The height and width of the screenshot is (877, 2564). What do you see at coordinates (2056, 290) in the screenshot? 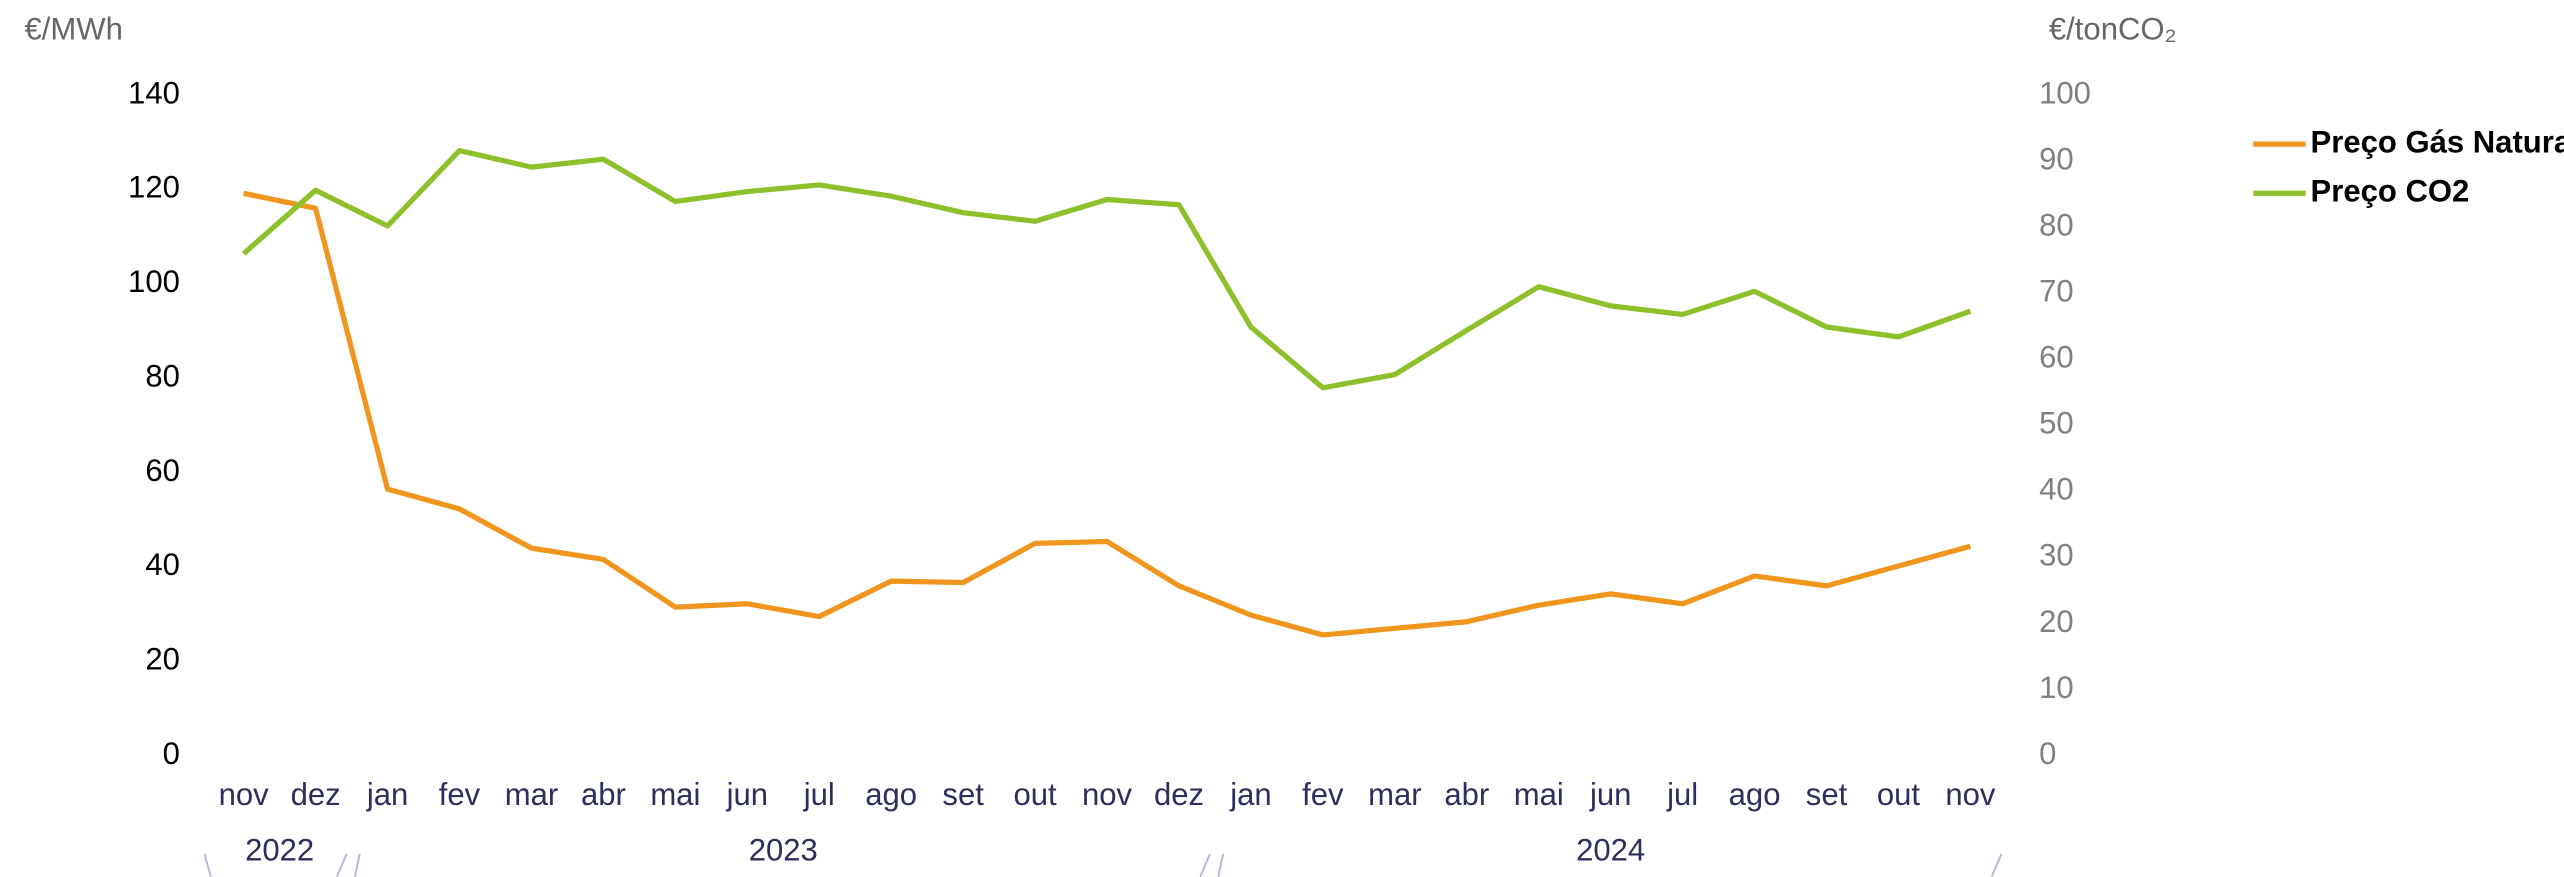
I see `y2-tick-label: 70` at bounding box center [2056, 290].